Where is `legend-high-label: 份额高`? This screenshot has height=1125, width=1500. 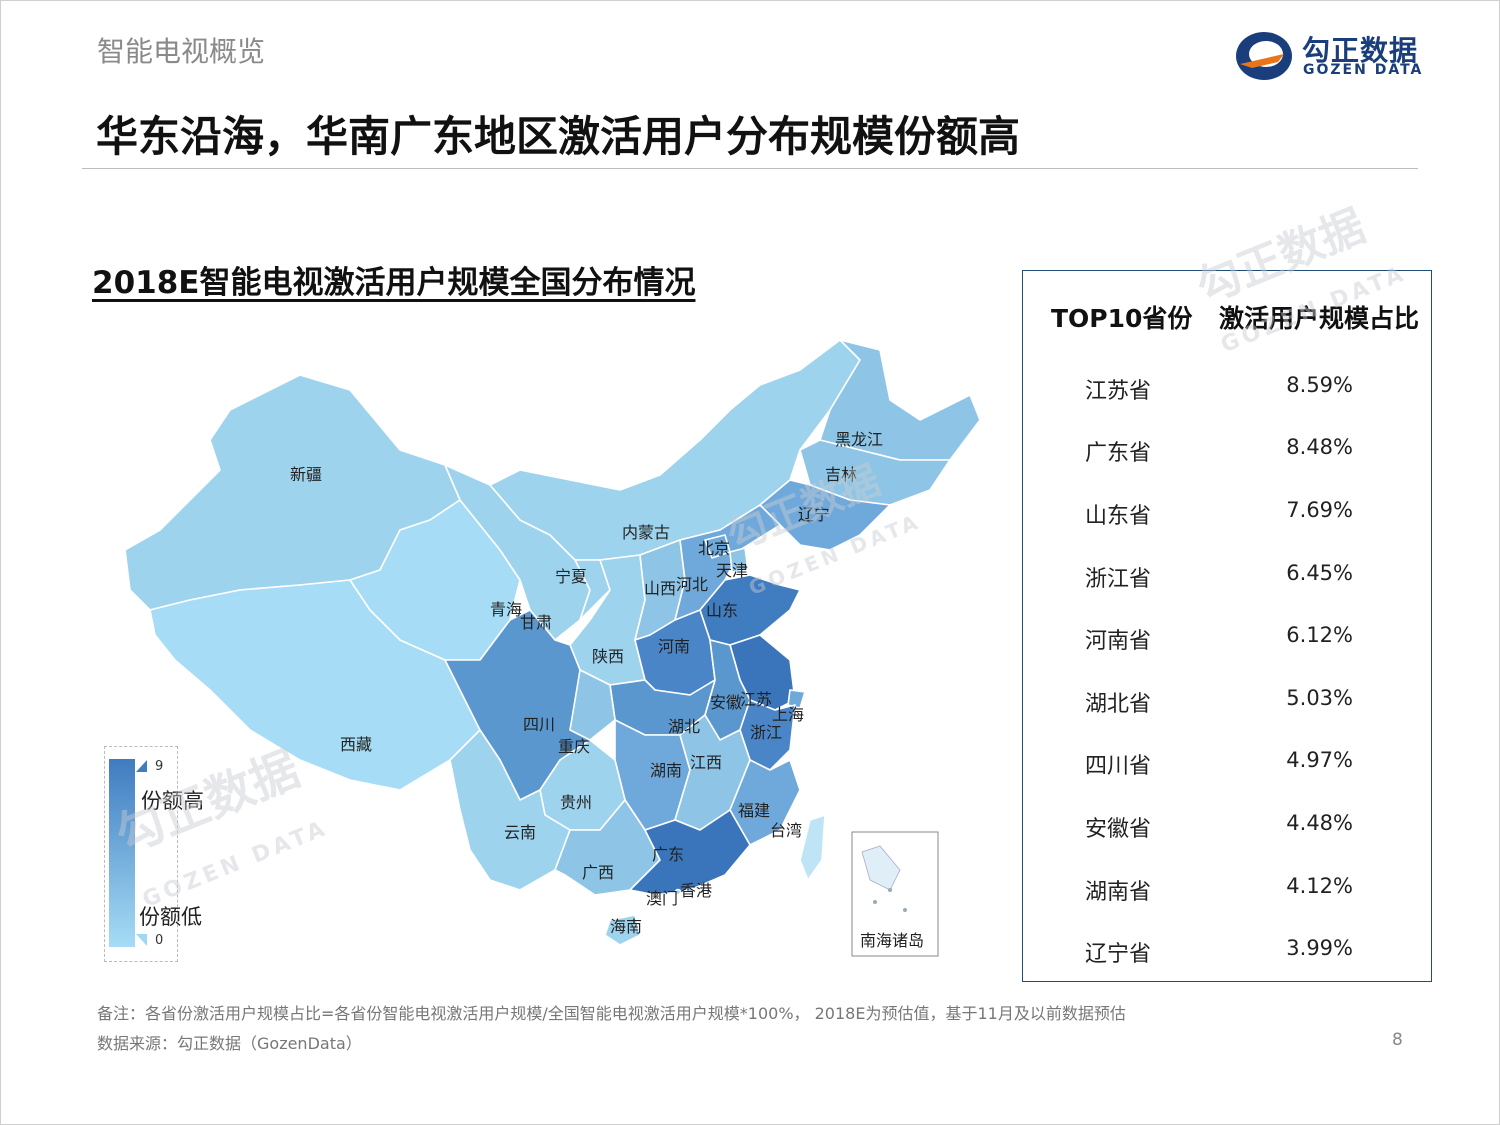 legend-high-label: 份额高 is located at coordinates (172, 801).